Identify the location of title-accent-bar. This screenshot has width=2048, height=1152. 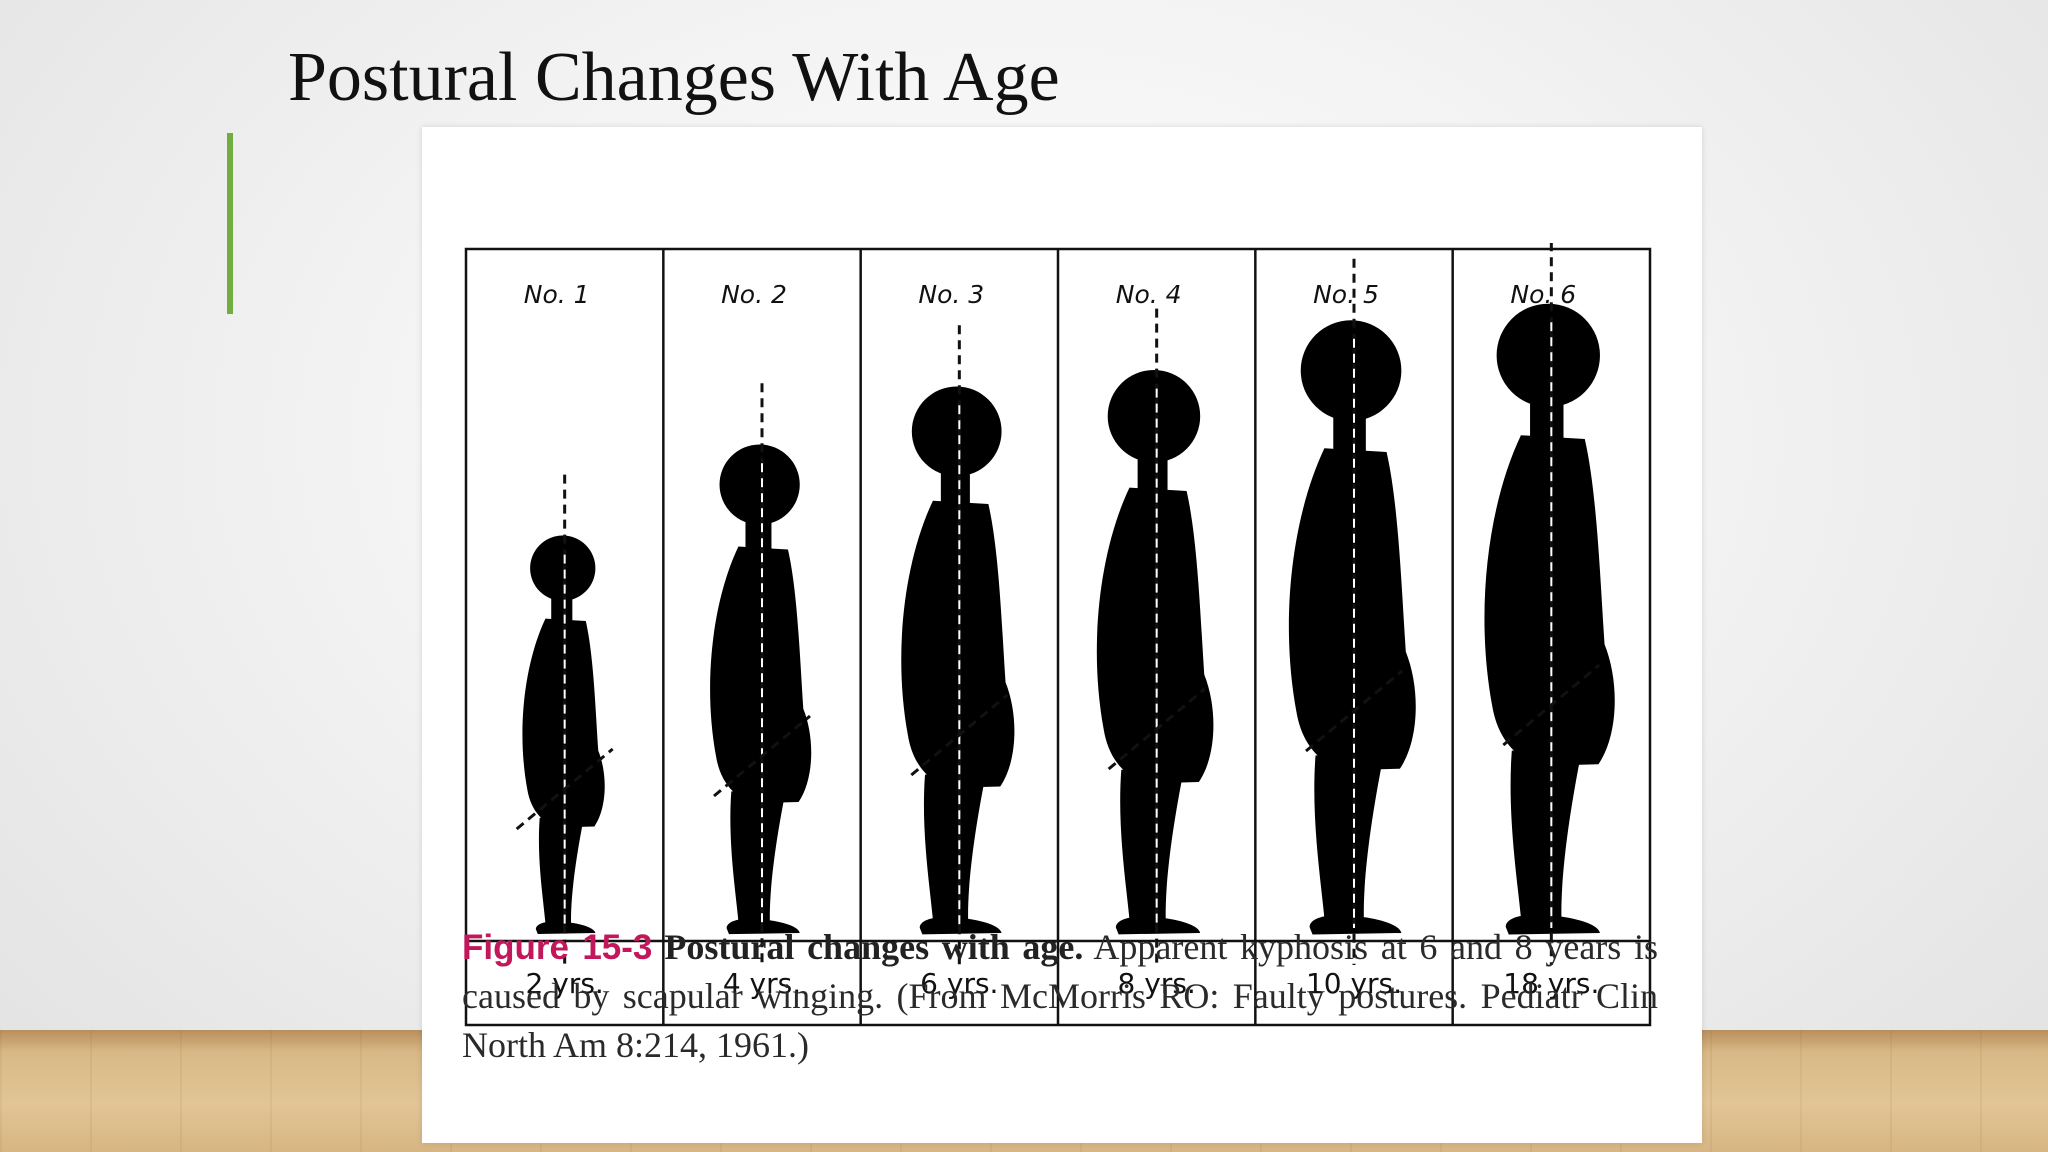
(230, 223).